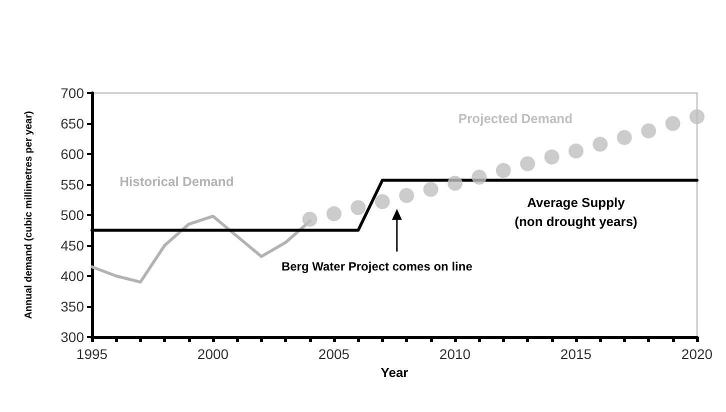 The image size is (726, 412). I want to click on y-tick-label: 700, so click(72, 93).